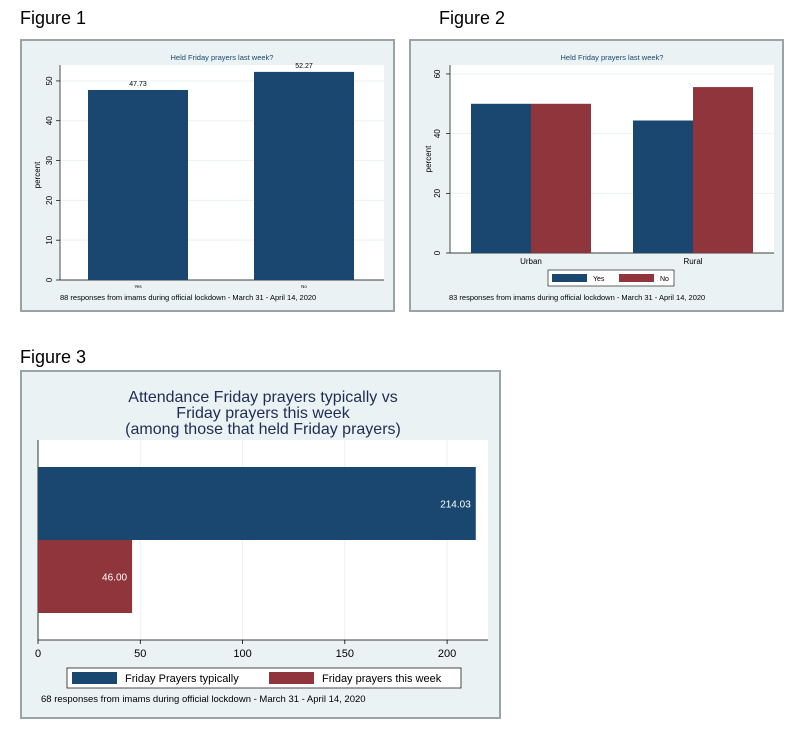 This screenshot has width=804, height=736. I want to click on chart-1-category-label: Yes, so click(138, 286).